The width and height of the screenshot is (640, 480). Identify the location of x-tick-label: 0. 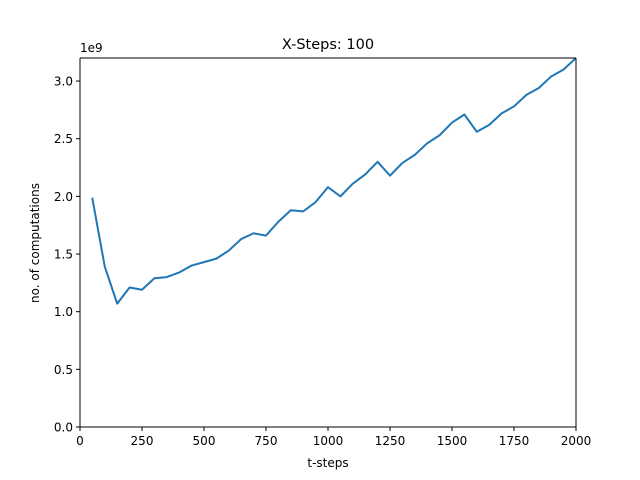
(80, 441).